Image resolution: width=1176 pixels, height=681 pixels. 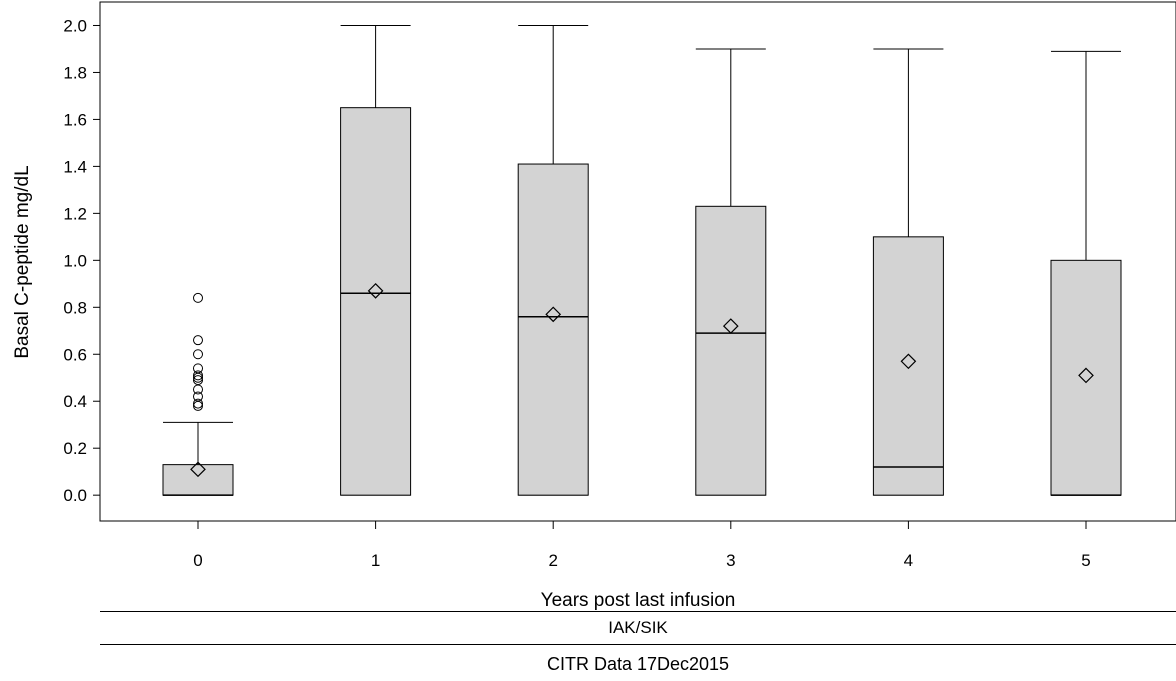 I want to click on y-tick-label: 1.0, so click(x=75, y=260).